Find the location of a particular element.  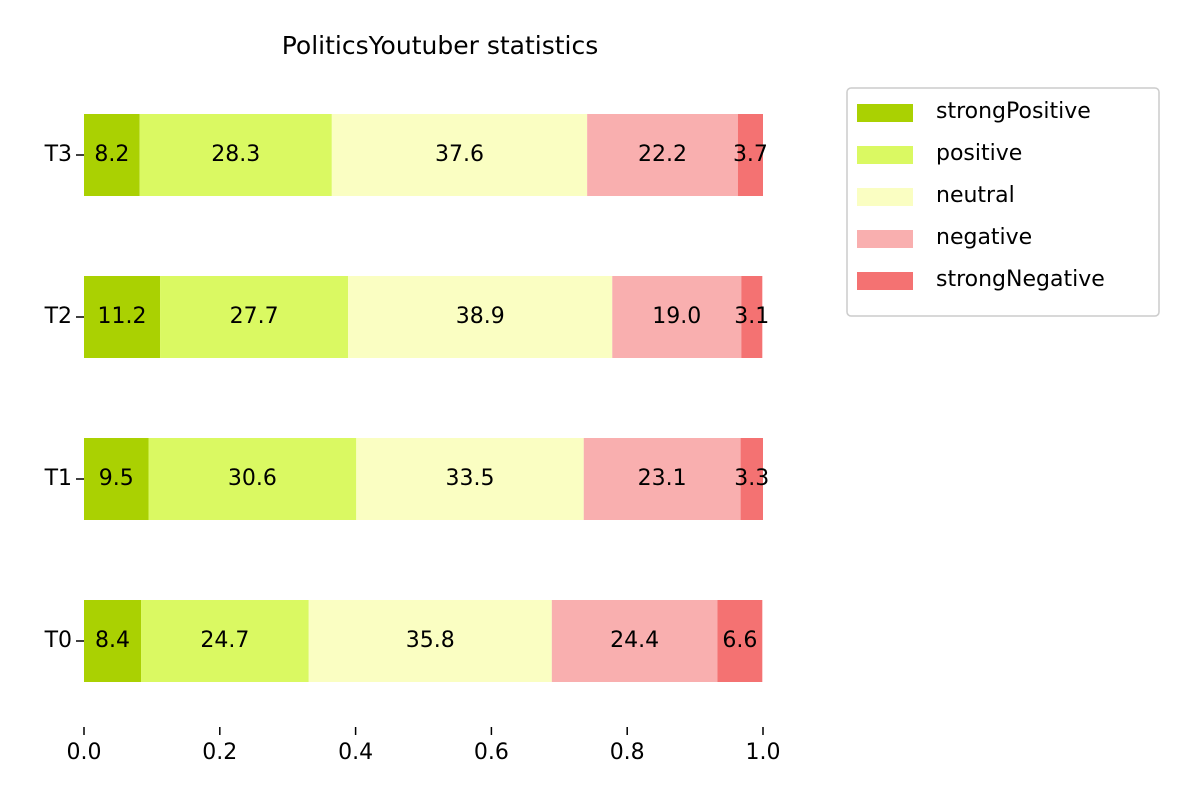

y-tick-label: T1 is located at coordinates (58, 478).